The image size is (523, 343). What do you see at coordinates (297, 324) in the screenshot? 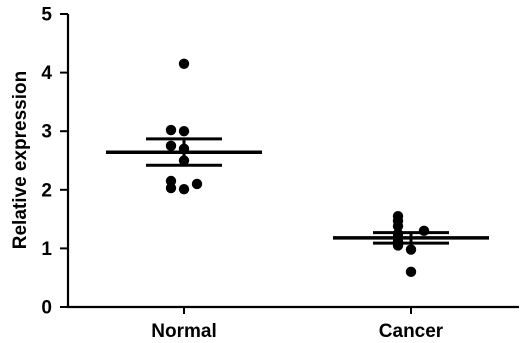
I see `x-axis-categories: Normal Cancer` at bounding box center [297, 324].